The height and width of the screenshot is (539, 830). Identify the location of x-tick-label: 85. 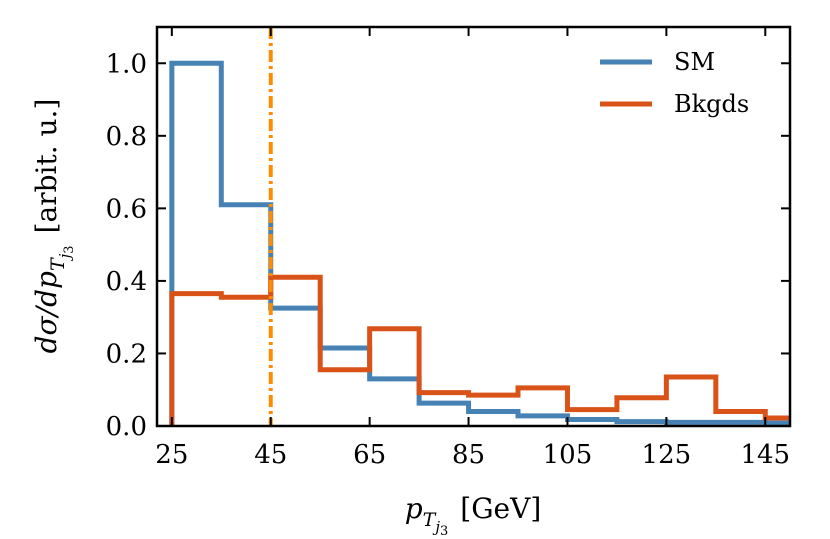
(468, 455).